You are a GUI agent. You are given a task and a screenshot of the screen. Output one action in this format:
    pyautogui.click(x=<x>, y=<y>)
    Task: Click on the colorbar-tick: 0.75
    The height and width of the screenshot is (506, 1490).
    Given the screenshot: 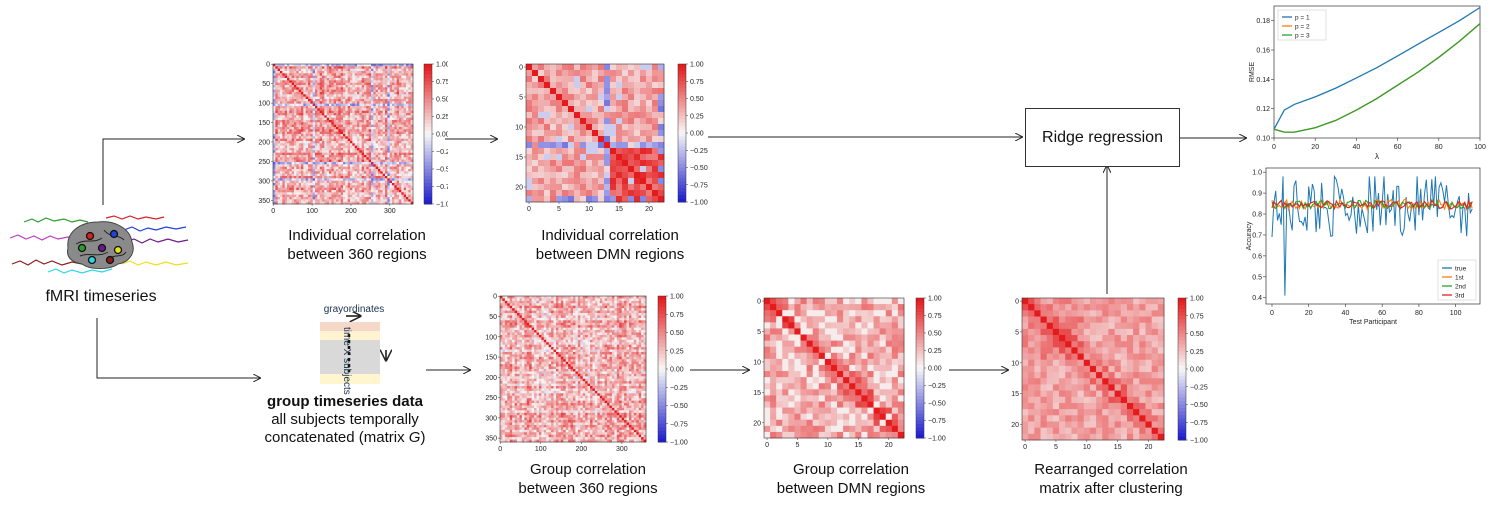 What is the action you would take?
    pyautogui.click(x=442, y=82)
    